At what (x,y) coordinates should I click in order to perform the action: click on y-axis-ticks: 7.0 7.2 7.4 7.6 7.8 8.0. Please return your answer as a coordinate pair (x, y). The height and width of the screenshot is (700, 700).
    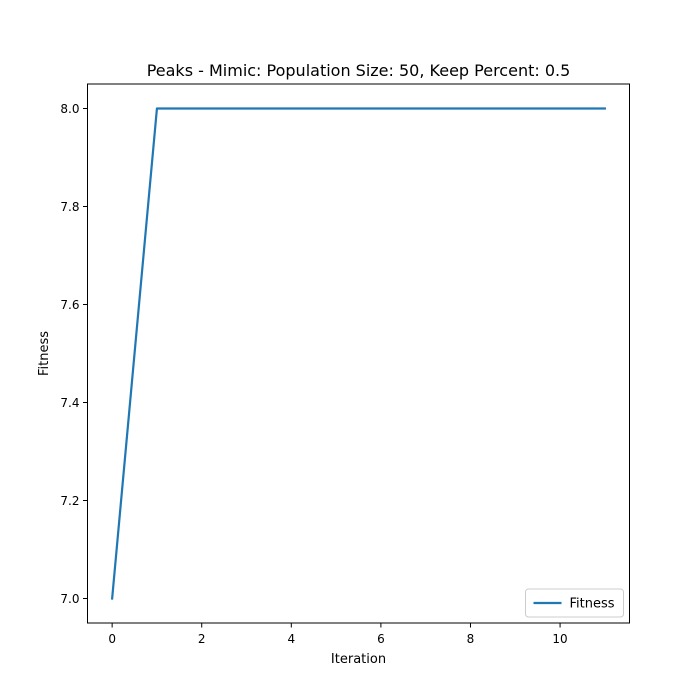
    Looking at the image, I should click on (74, 354).